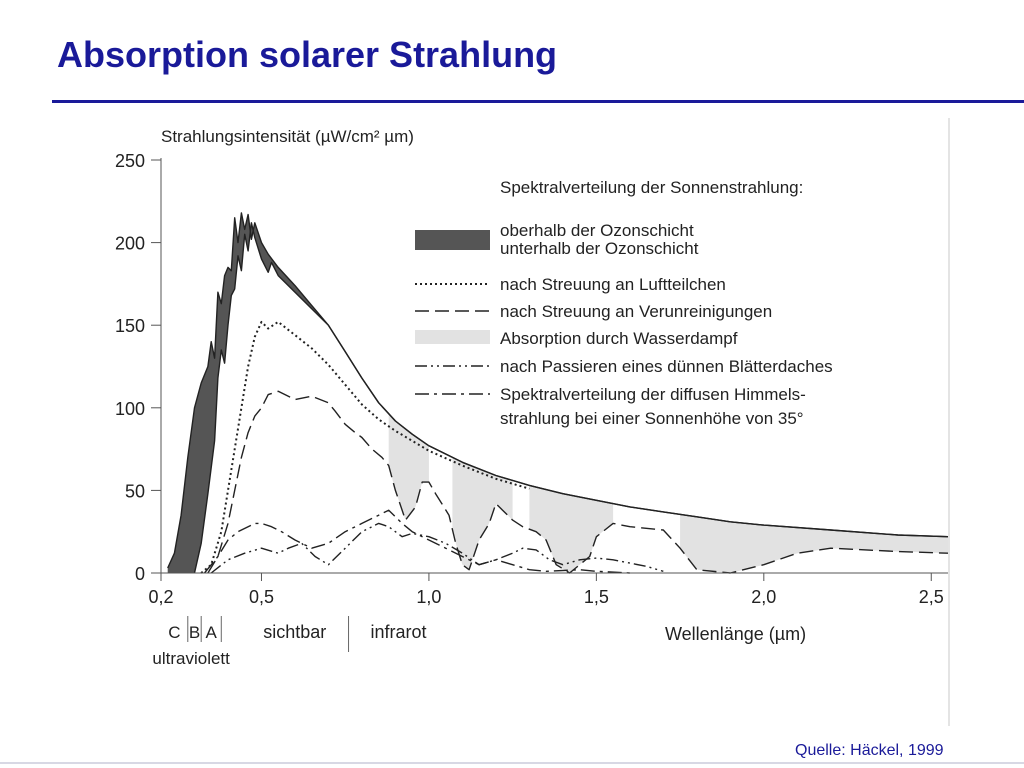 This screenshot has width=1024, height=768. I want to click on x-tick-label: 2,0, so click(763, 597).